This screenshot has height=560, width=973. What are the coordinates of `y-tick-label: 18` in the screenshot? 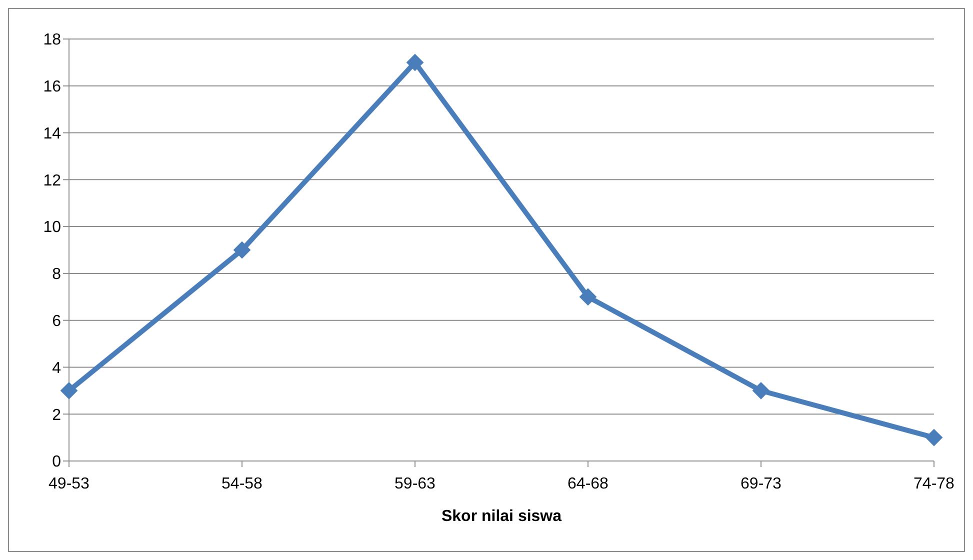 It's located at (52, 40).